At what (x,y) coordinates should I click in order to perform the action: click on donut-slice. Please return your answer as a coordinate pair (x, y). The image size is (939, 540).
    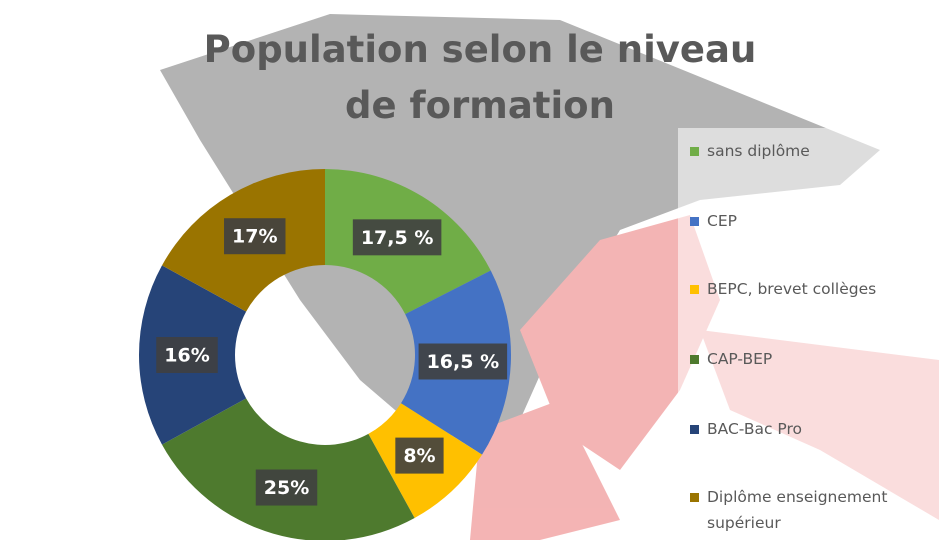
    Looking at the image, I should click on (288, 469).